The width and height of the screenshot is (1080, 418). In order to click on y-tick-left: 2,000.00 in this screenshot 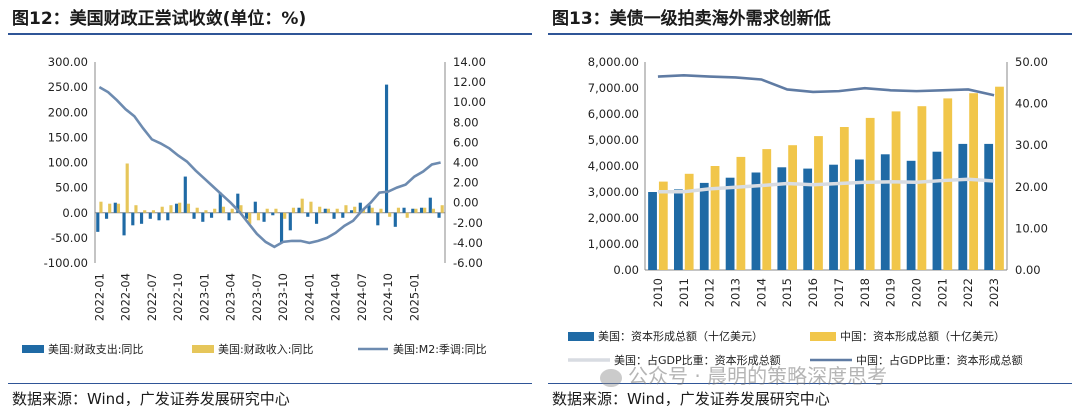, I will do `click(613, 218)`.